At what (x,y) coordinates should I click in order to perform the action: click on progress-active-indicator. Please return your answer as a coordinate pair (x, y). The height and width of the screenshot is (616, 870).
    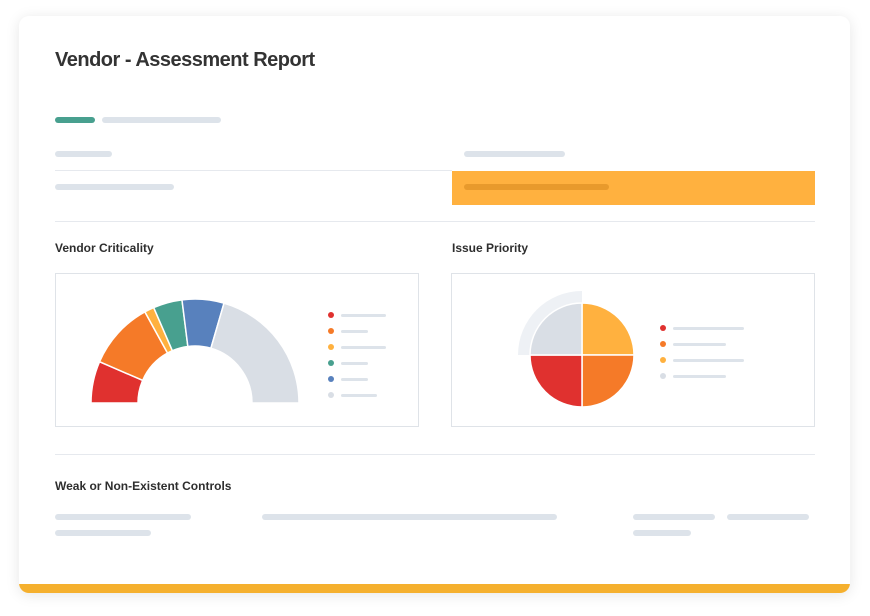
    Looking at the image, I should click on (75, 120).